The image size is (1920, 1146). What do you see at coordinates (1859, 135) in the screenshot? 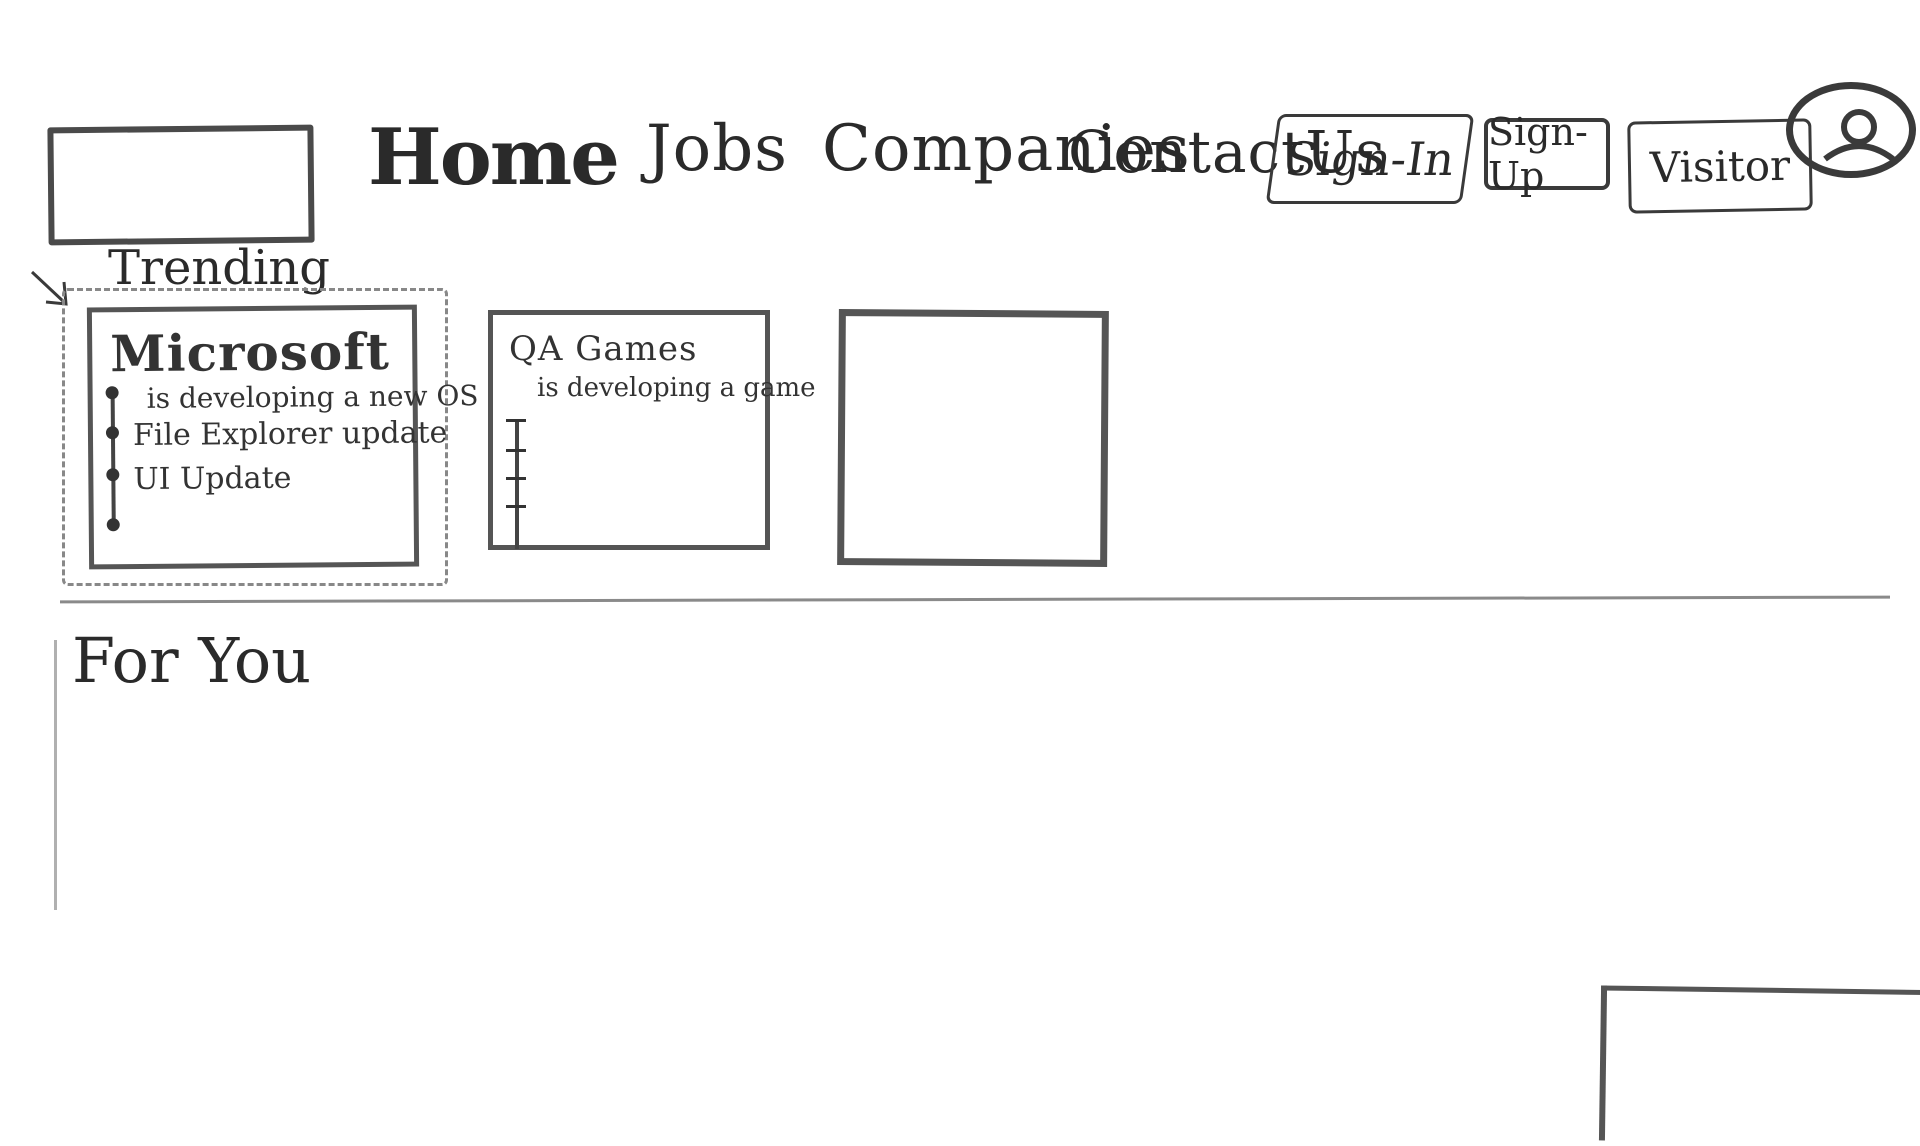
I see `user-icon` at bounding box center [1859, 135].